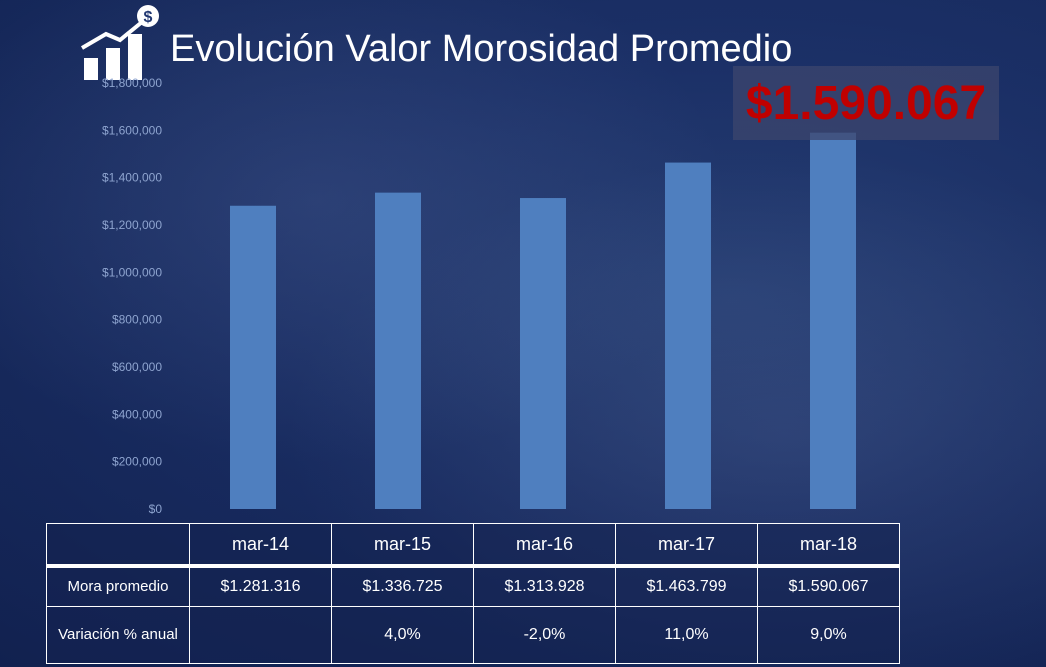  Describe the element at coordinates (118, 635) in the screenshot. I see `row-label: Variación % anual` at that location.